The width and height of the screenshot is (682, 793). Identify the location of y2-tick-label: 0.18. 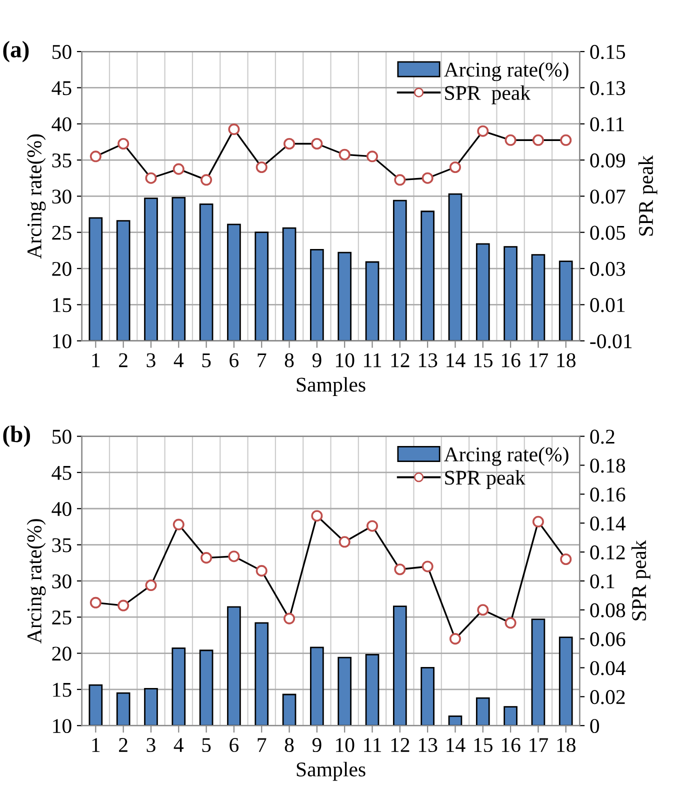
(608, 465).